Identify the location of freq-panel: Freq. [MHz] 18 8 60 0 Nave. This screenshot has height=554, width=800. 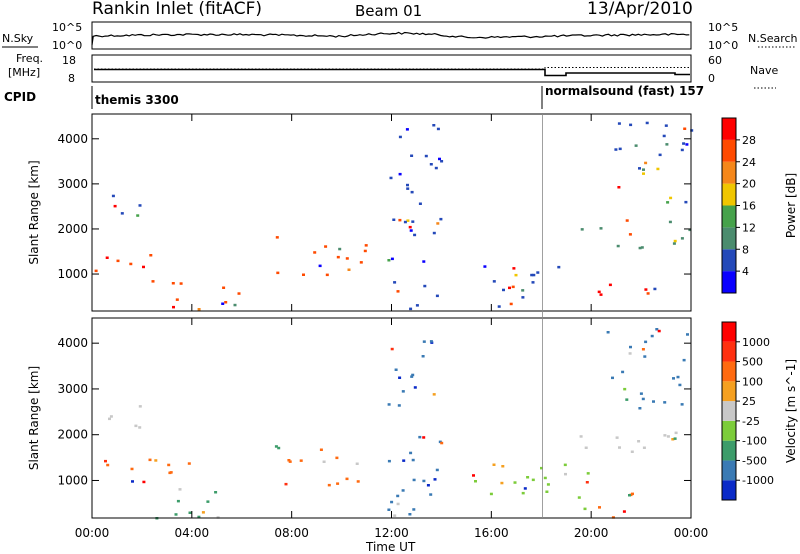
(393, 70).